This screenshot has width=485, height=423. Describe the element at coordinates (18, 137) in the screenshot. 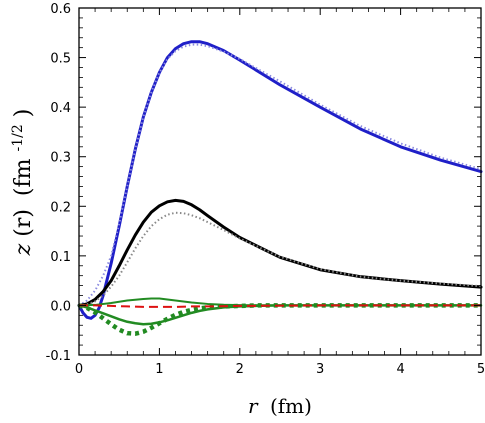

I see `y-axis-unit-exponent: -1/2` at that location.